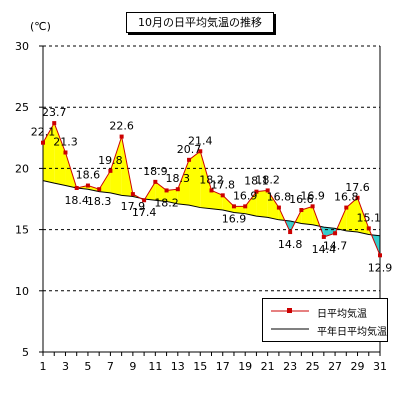 The height and width of the screenshot is (400, 400). I want to click on data-label: 17.4, so click(144, 212).